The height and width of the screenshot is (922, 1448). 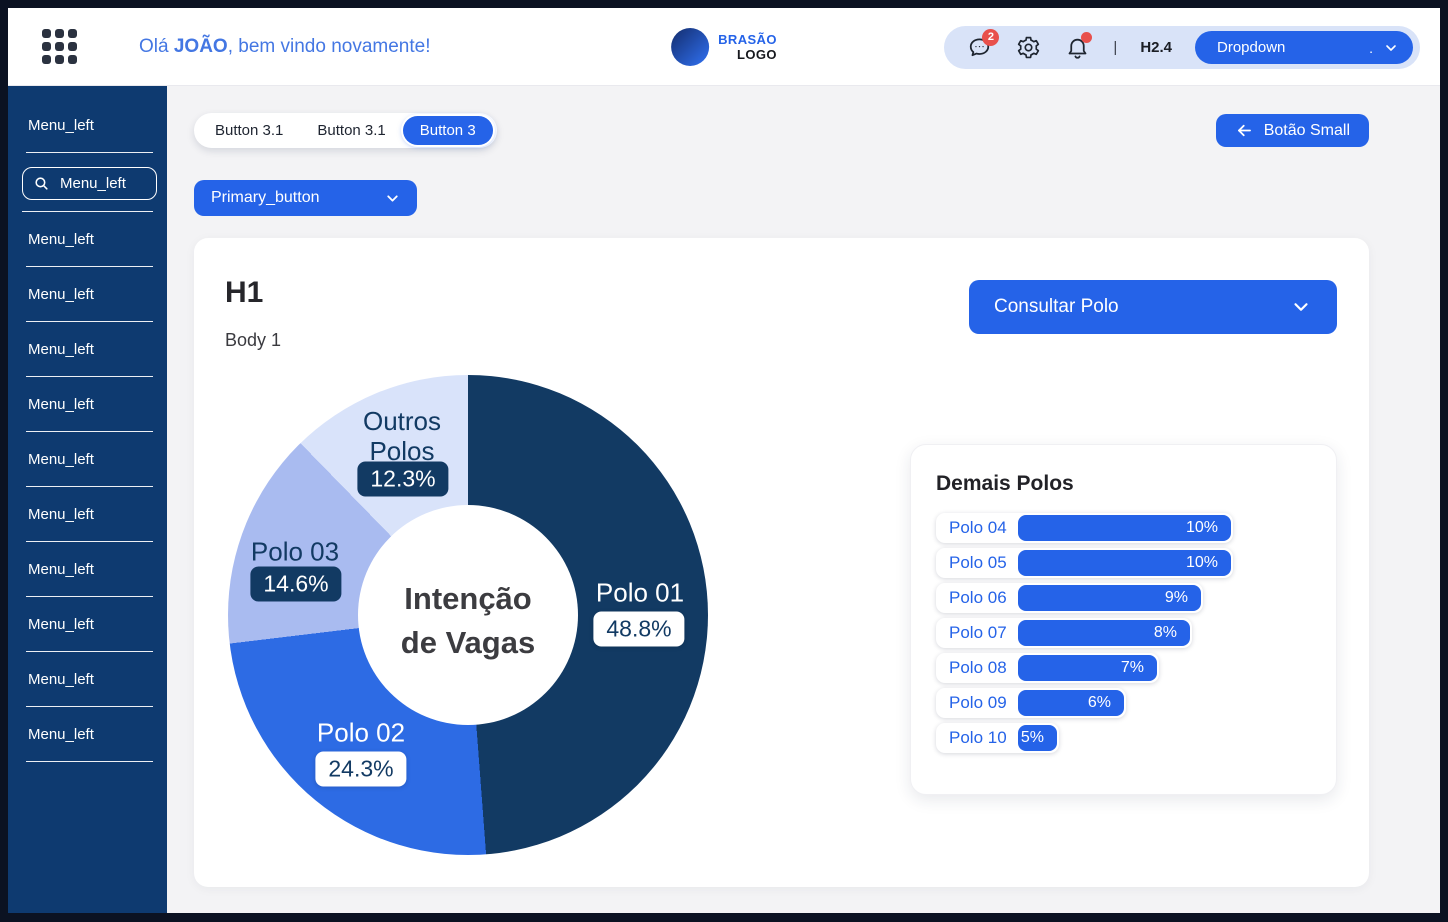 I want to click on panel-title: Demais Polos, so click(x=1005, y=483).